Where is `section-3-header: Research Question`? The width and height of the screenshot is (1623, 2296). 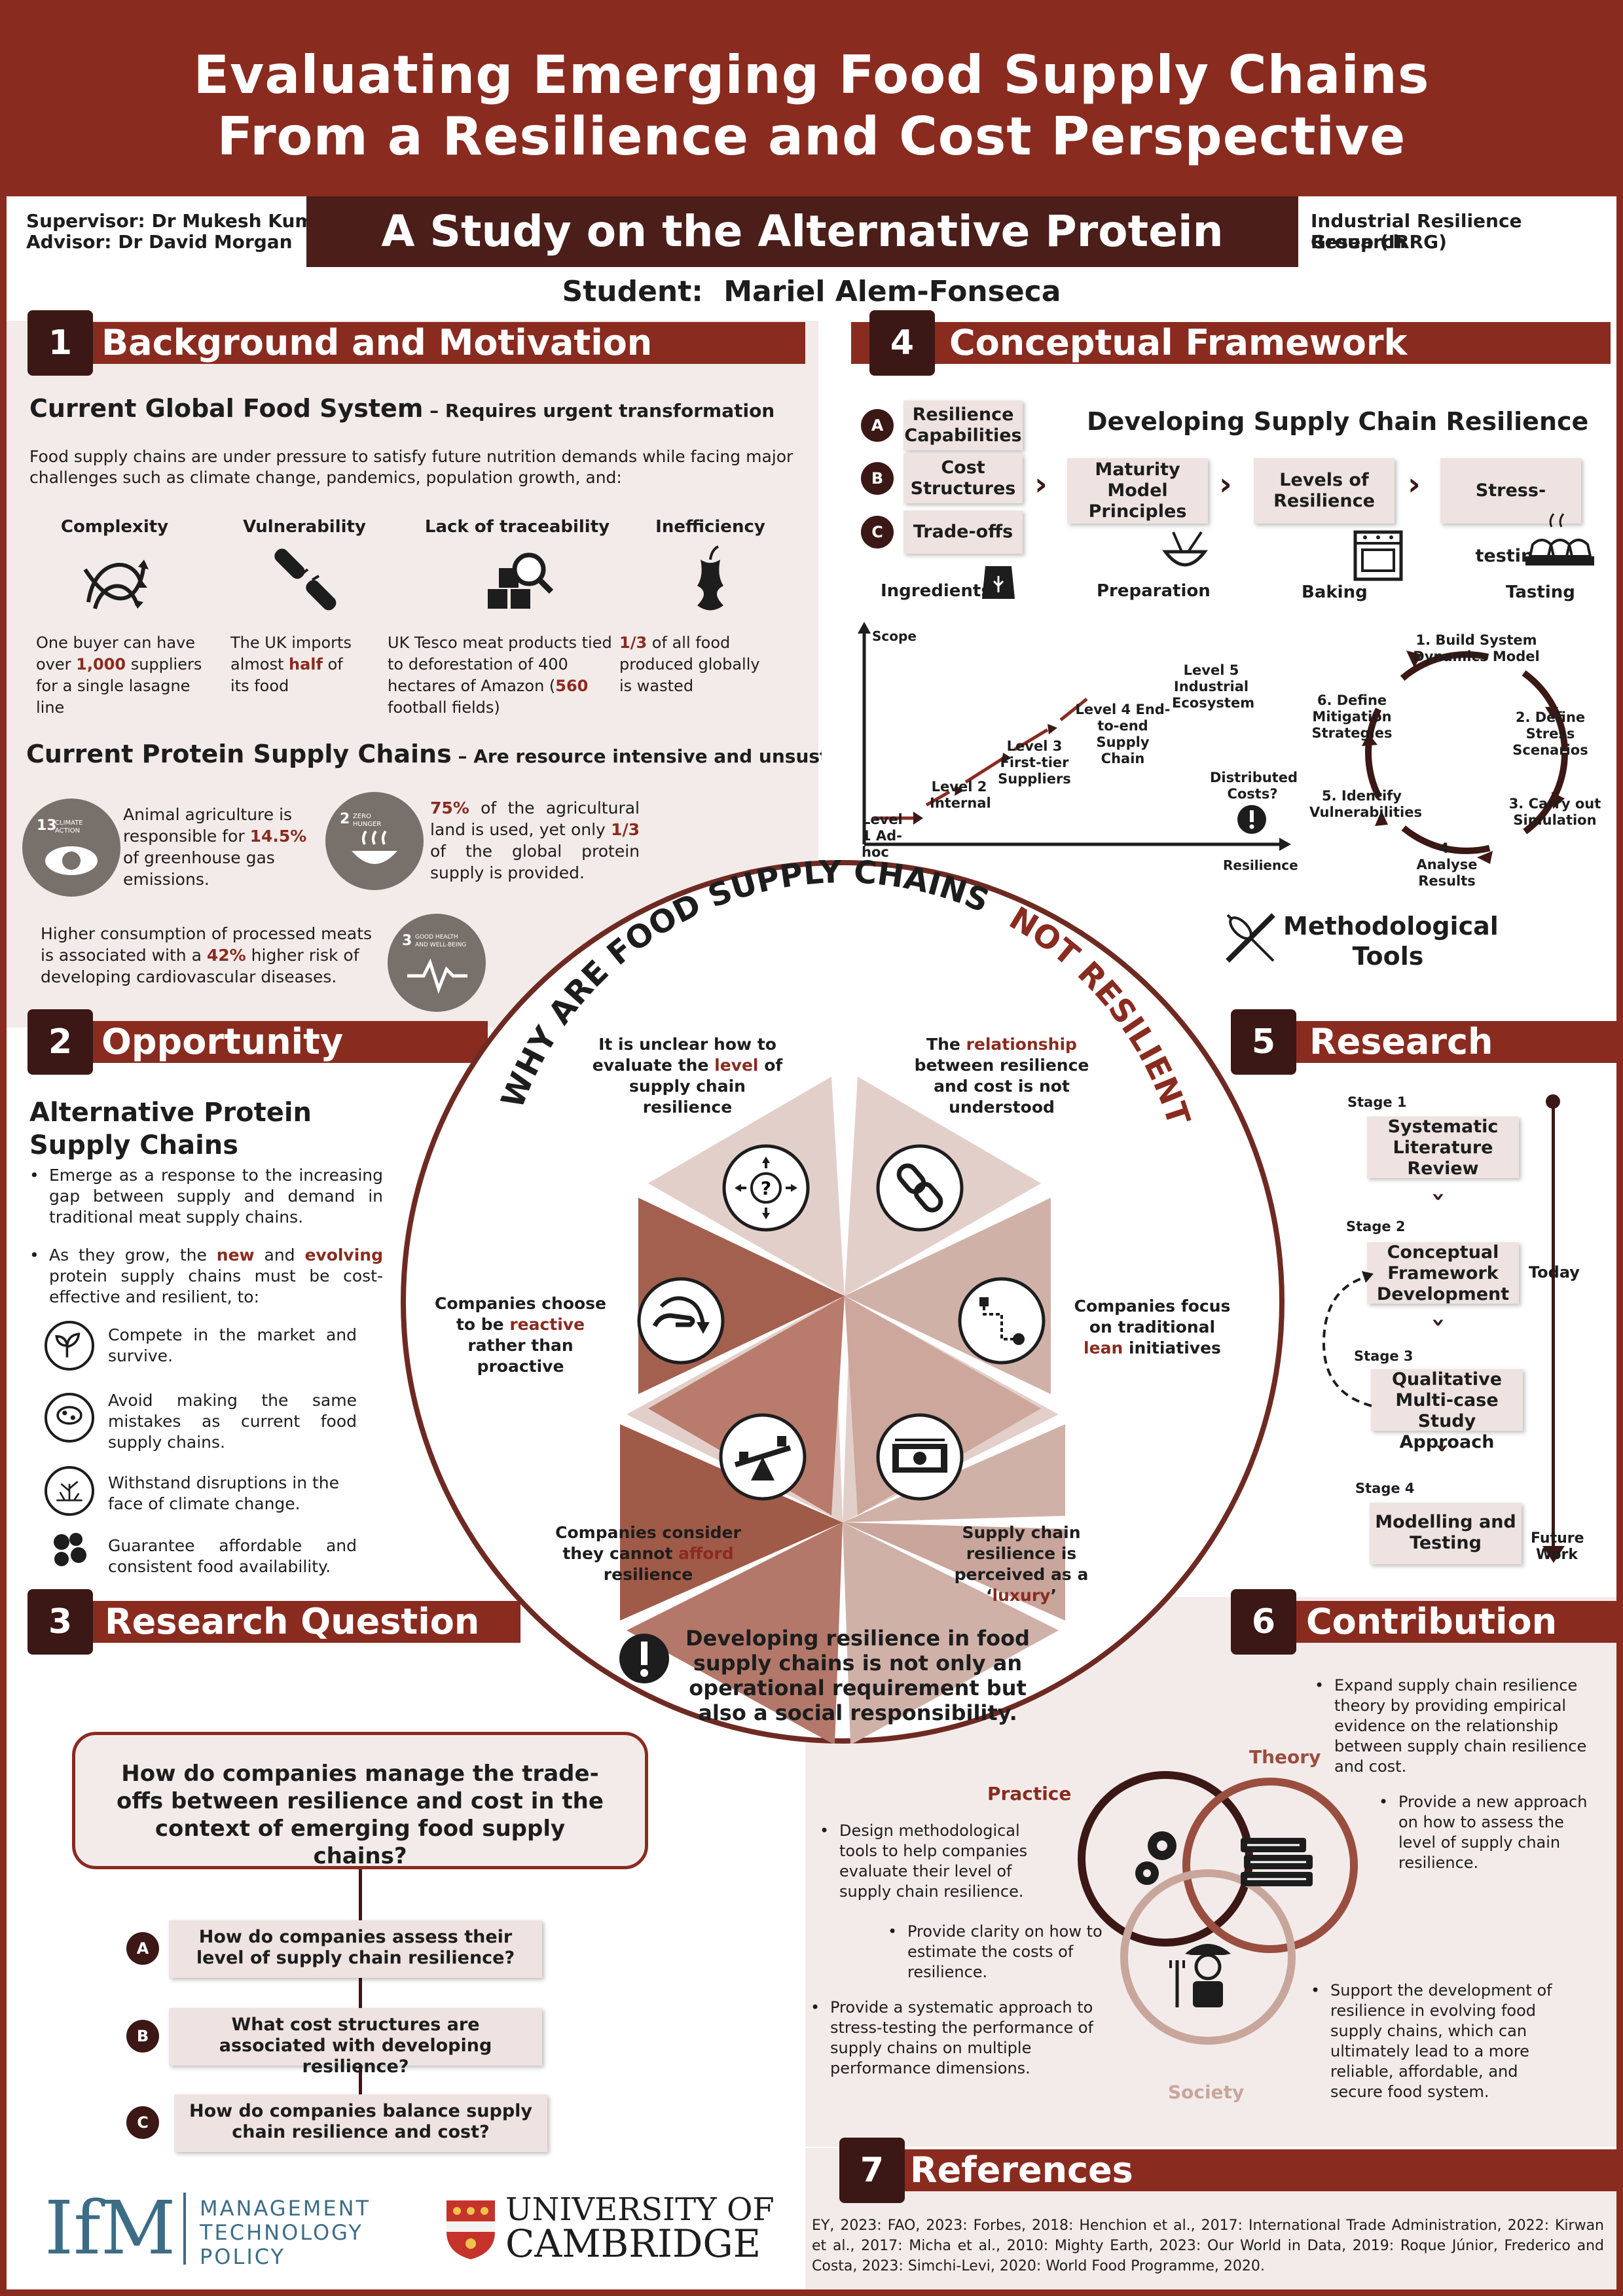
section-3-header: Research Question is located at coordinates (274, 1622).